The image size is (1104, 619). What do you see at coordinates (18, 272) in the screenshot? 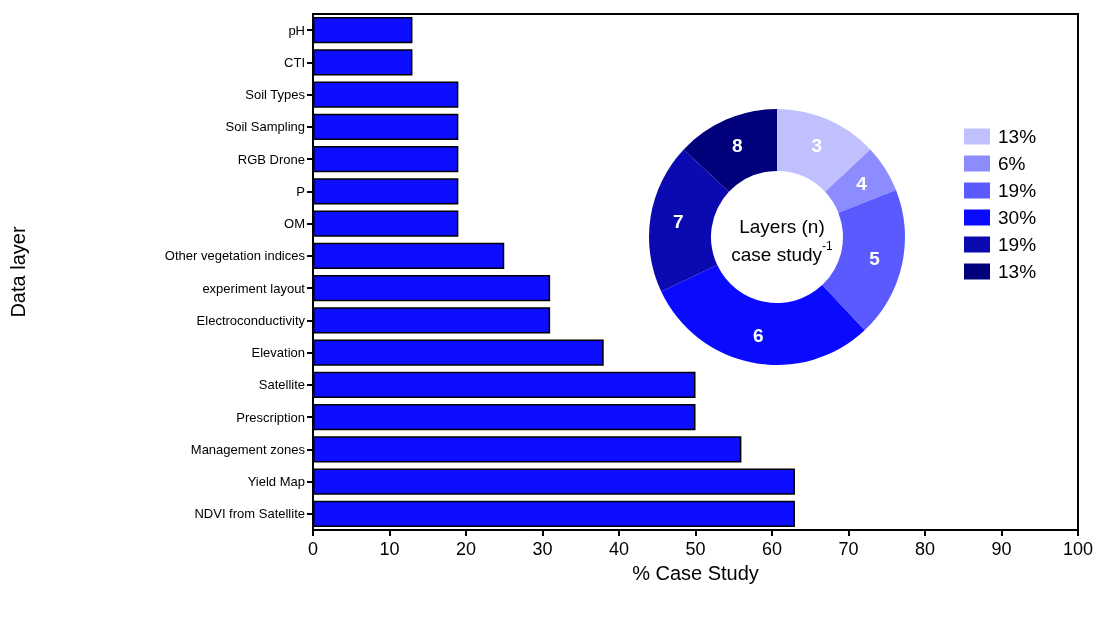
I see `y-axis-title: Data layer` at bounding box center [18, 272].